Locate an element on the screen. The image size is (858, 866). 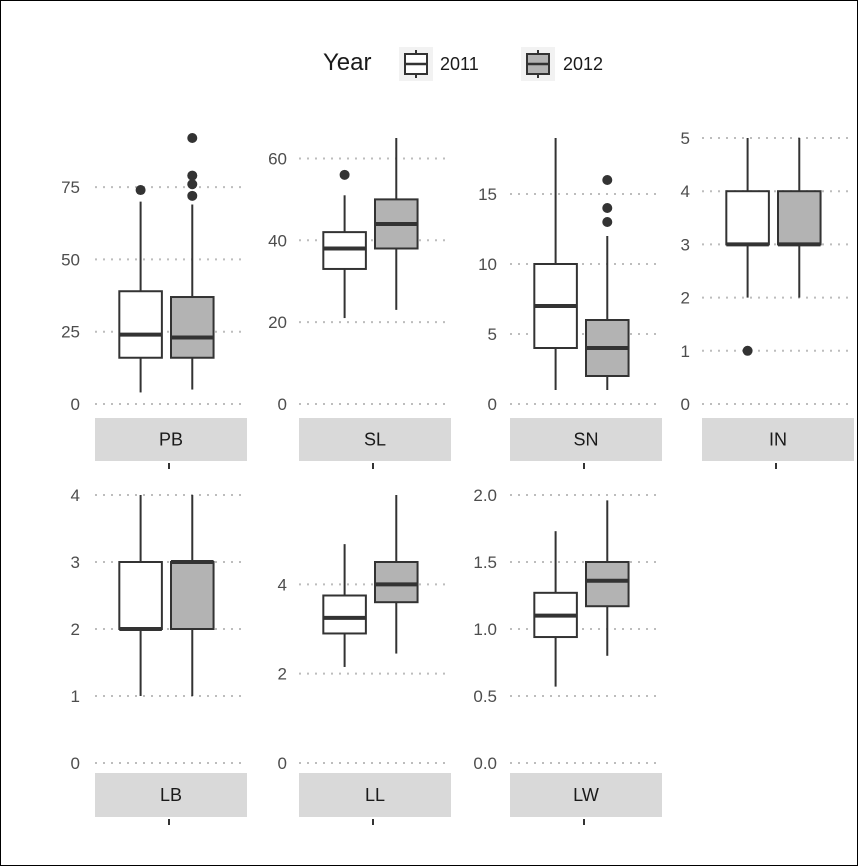
box-sn-2011 is located at coordinates (555, 264).